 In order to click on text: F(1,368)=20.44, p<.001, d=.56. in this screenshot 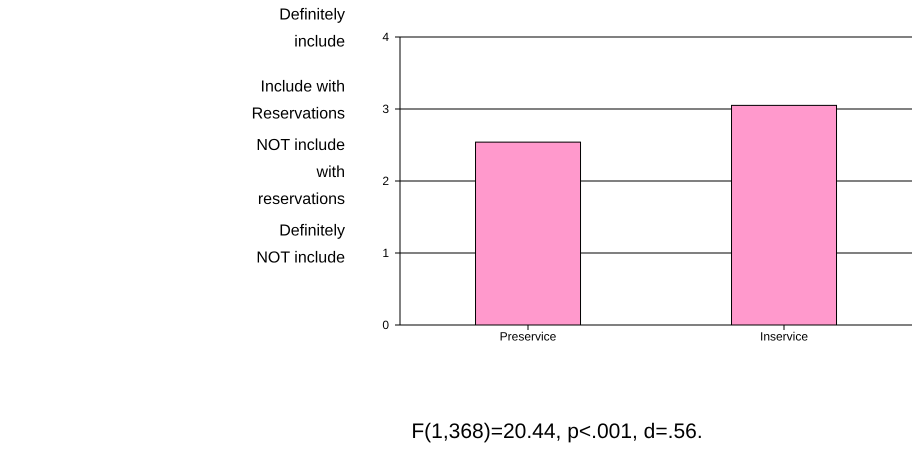, I will do `click(557, 432)`.